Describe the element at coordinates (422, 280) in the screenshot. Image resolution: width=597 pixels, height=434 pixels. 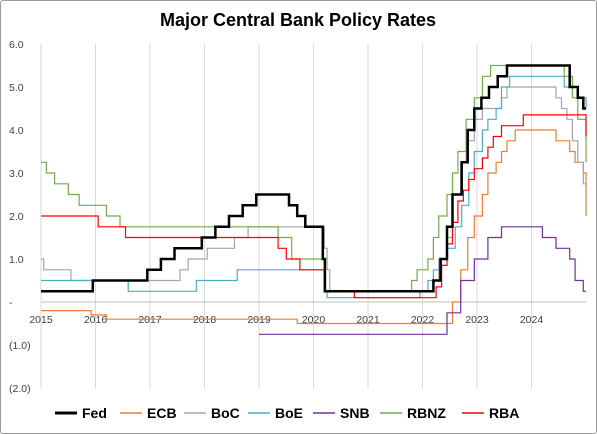
I see `series-line-snb` at that location.